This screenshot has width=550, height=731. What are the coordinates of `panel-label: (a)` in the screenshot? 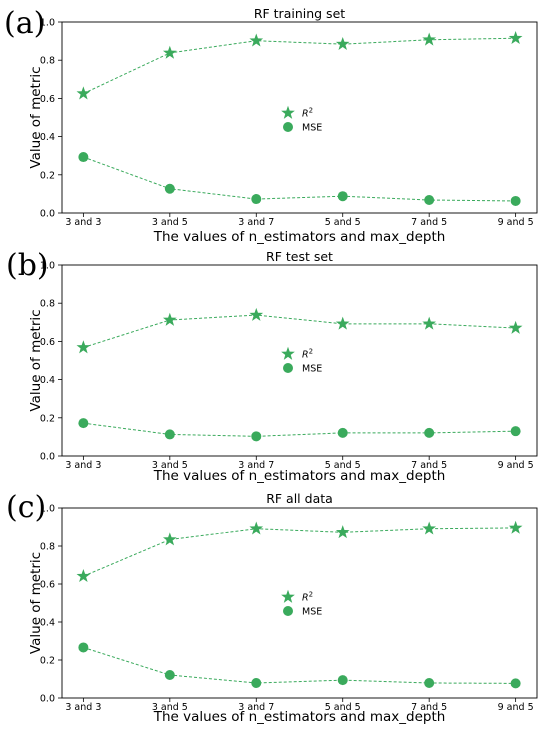 It's located at (24, 23).